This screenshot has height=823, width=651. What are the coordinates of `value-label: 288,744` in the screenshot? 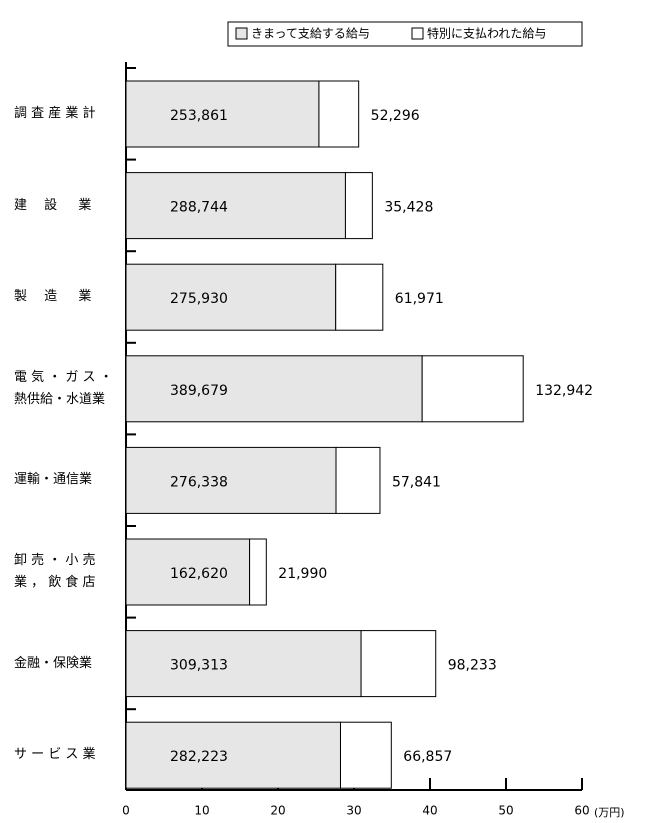 It's located at (199, 208).